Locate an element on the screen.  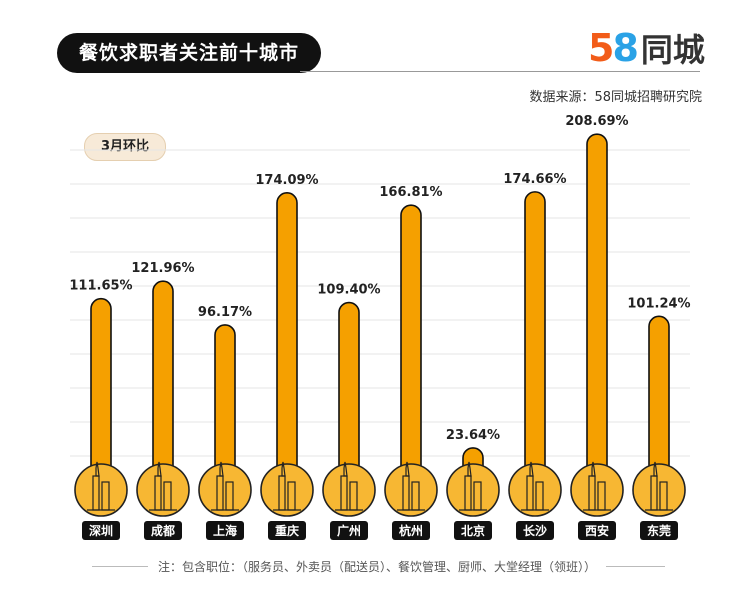
city-label-6: 北京 is located at coordinates (473, 530).